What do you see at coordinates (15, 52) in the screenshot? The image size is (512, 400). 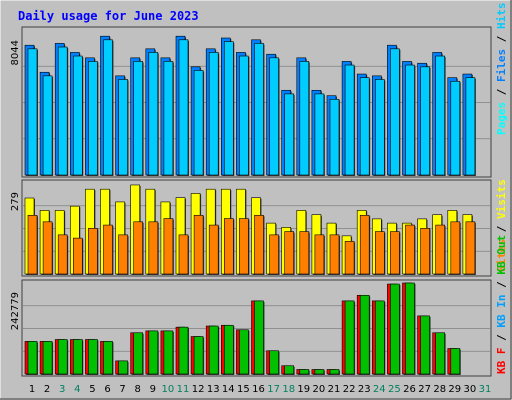 I see `ymax-label-hits: 8044` at bounding box center [15, 52].